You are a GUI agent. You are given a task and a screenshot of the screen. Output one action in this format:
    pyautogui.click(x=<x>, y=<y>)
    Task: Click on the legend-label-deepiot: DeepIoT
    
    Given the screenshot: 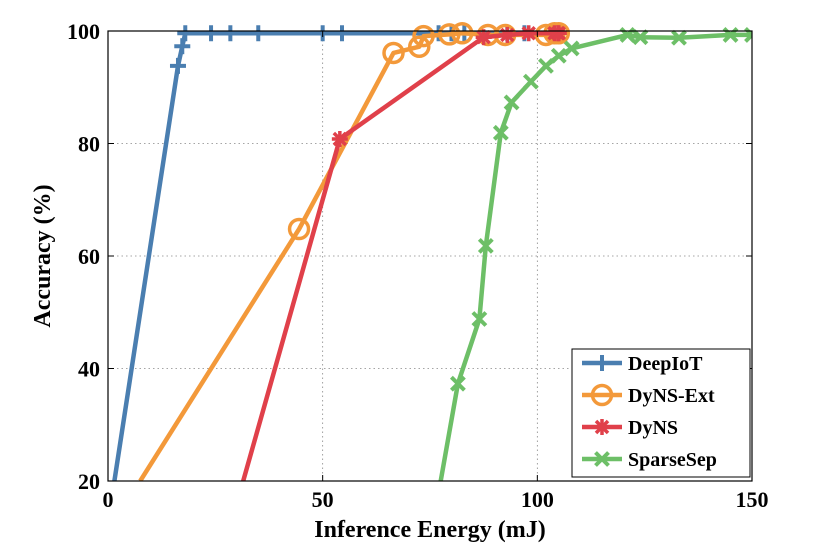 What is the action you would take?
    pyautogui.click(x=665, y=364)
    